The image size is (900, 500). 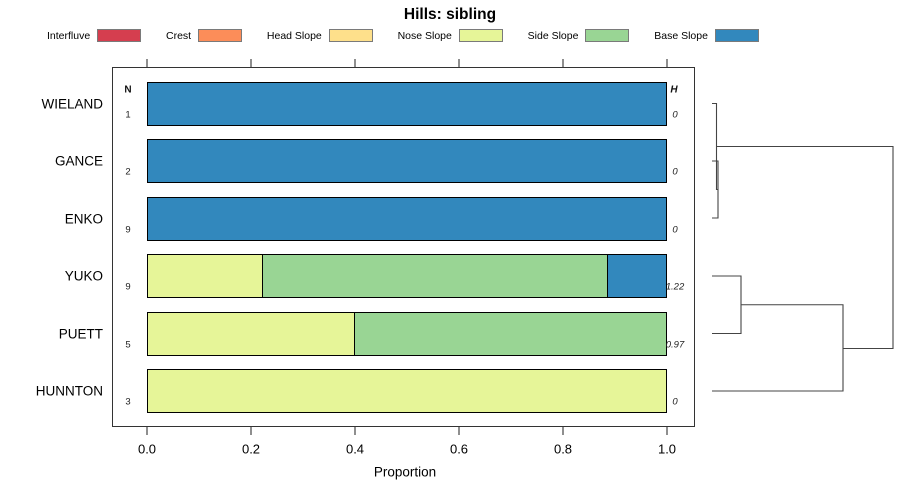 I want to click on n-value: 3, so click(x=128, y=402).